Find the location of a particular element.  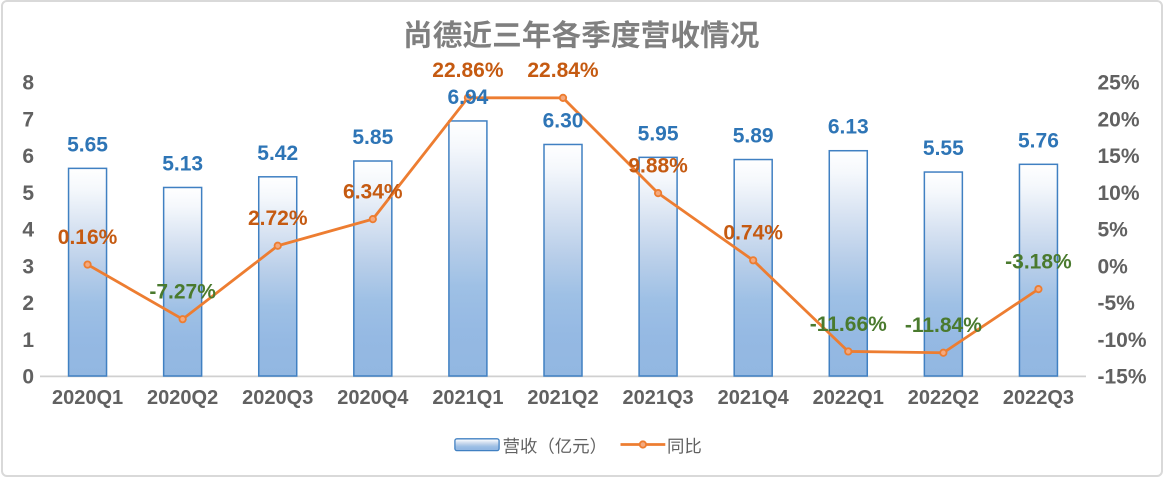

svg-text: 15% is located at coordinates (1119, 156).